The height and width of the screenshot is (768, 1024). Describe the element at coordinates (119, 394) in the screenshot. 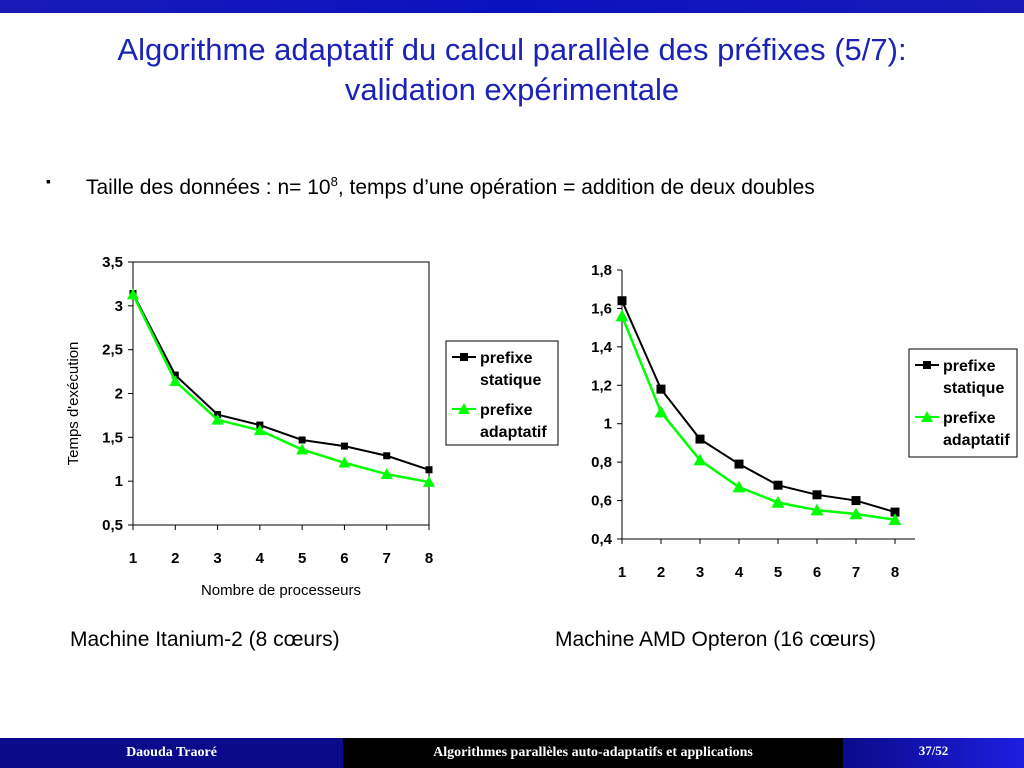

I see `left-y-tick-label: 2` at that location.